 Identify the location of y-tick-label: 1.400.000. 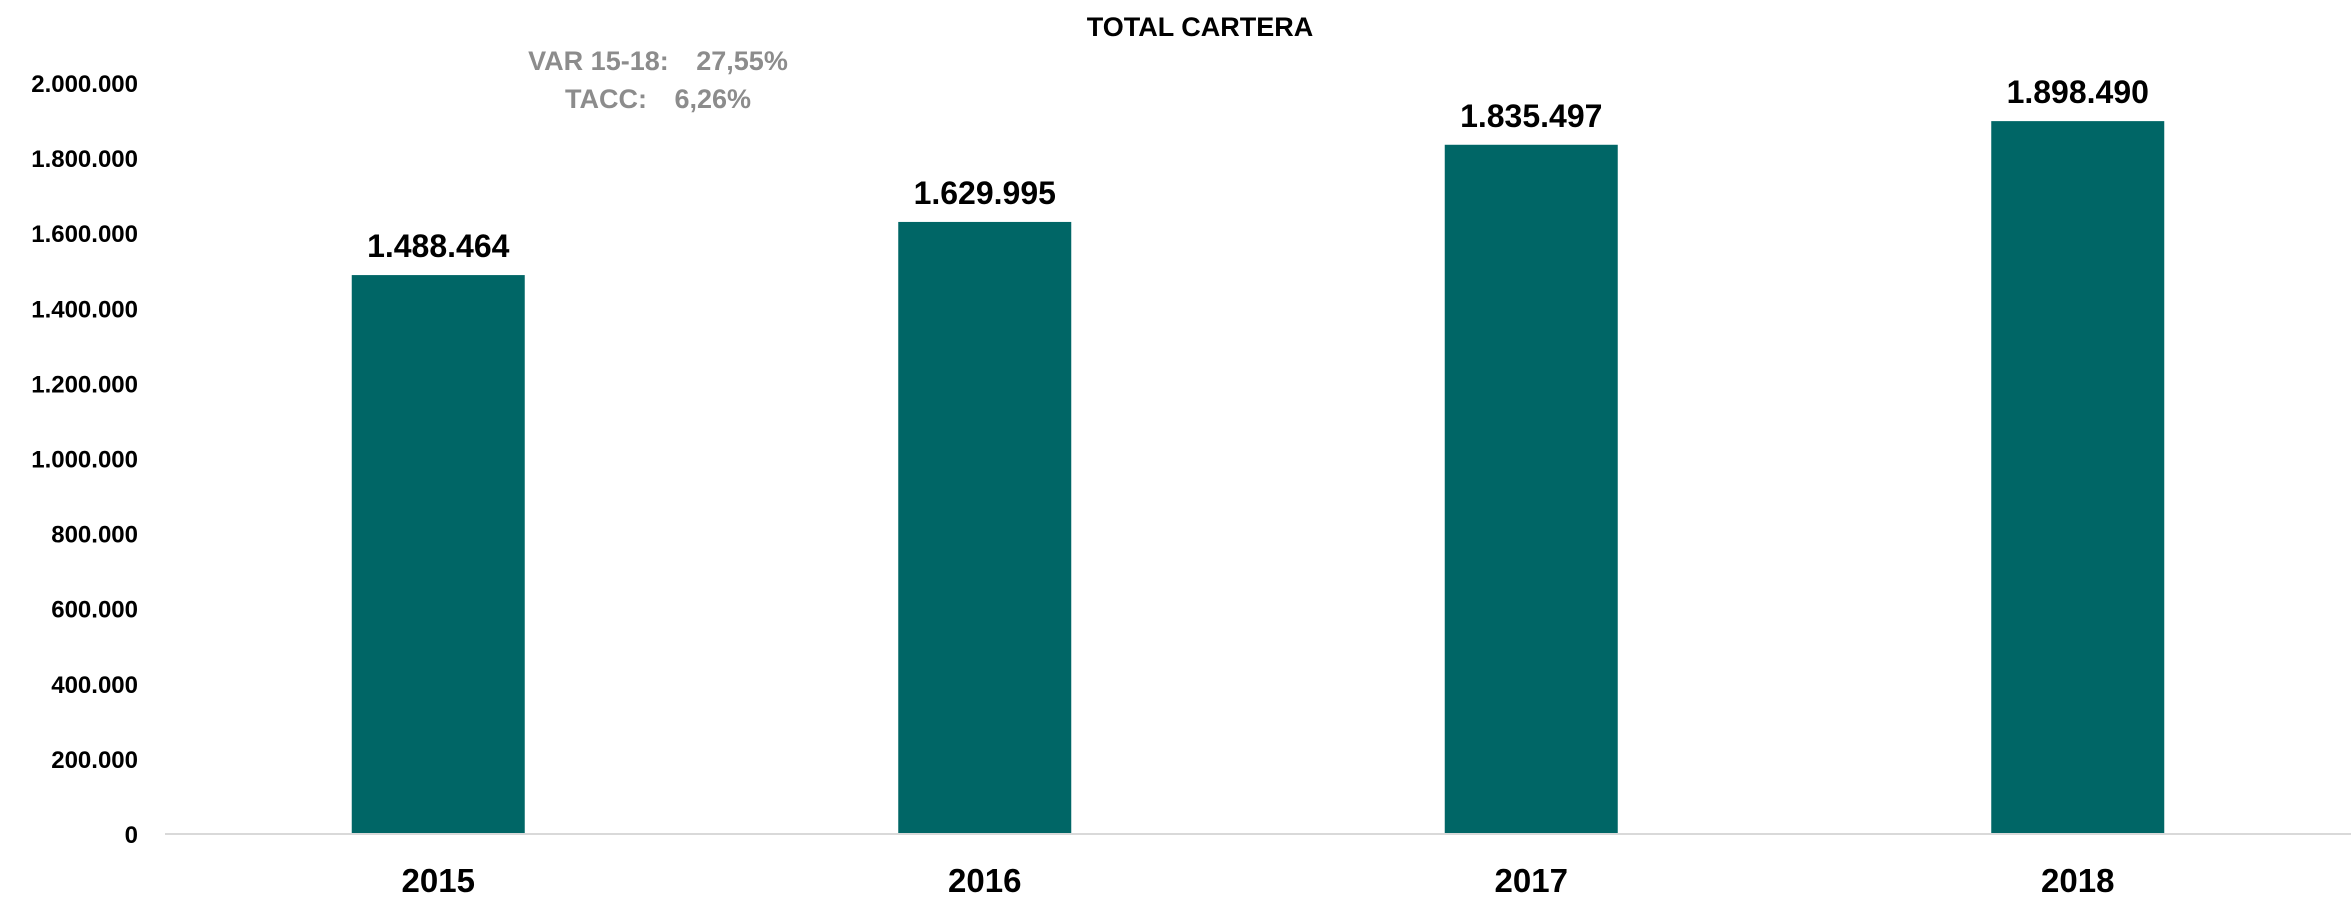
(84, 309).